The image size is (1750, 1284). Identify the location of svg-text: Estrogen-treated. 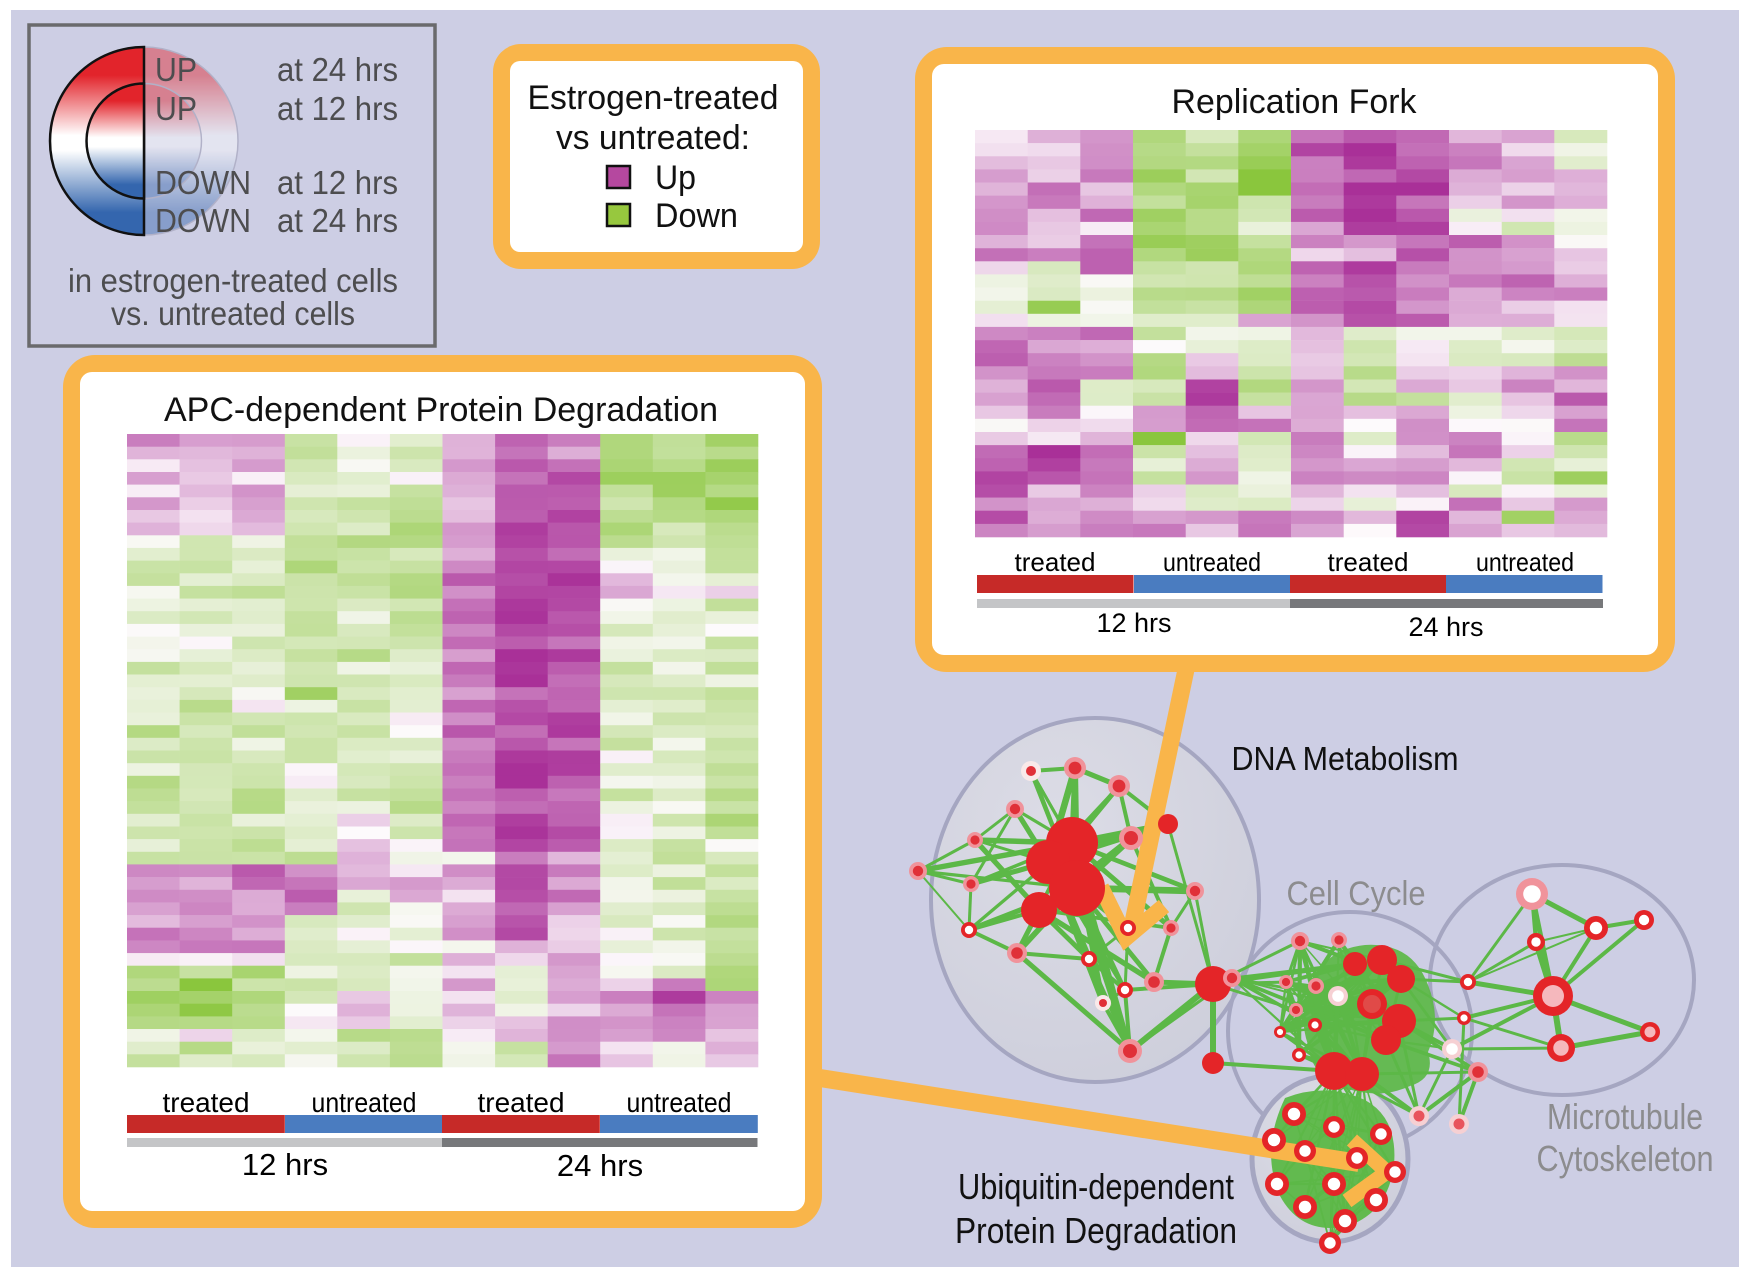
(653, 98).